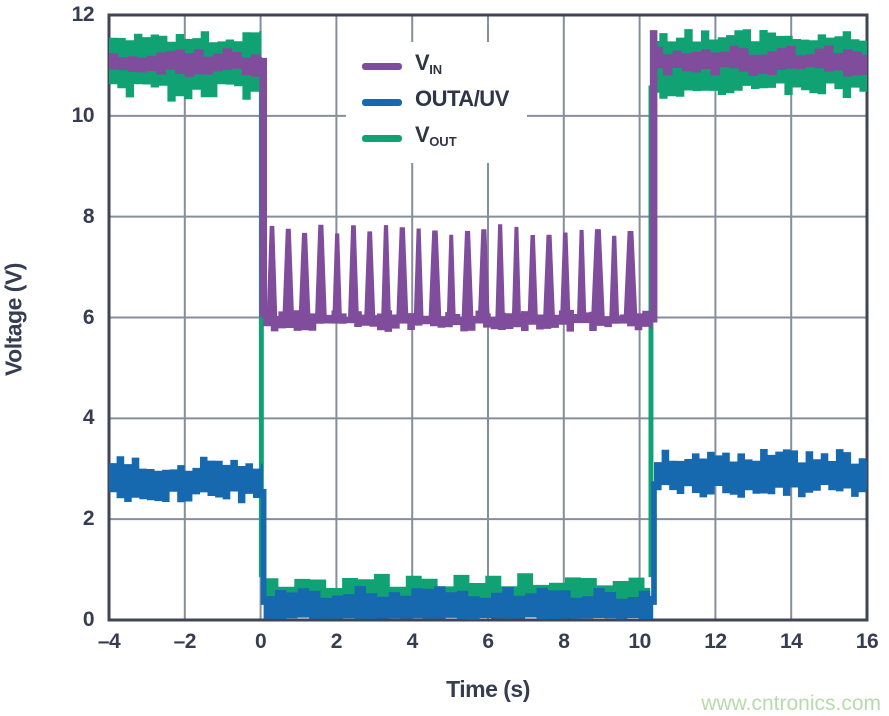 This screenshot has height=716, width=889. Describe the element at coordinates (488, 641) in the screenshot. I see `x-tick-label: 6` at that location.